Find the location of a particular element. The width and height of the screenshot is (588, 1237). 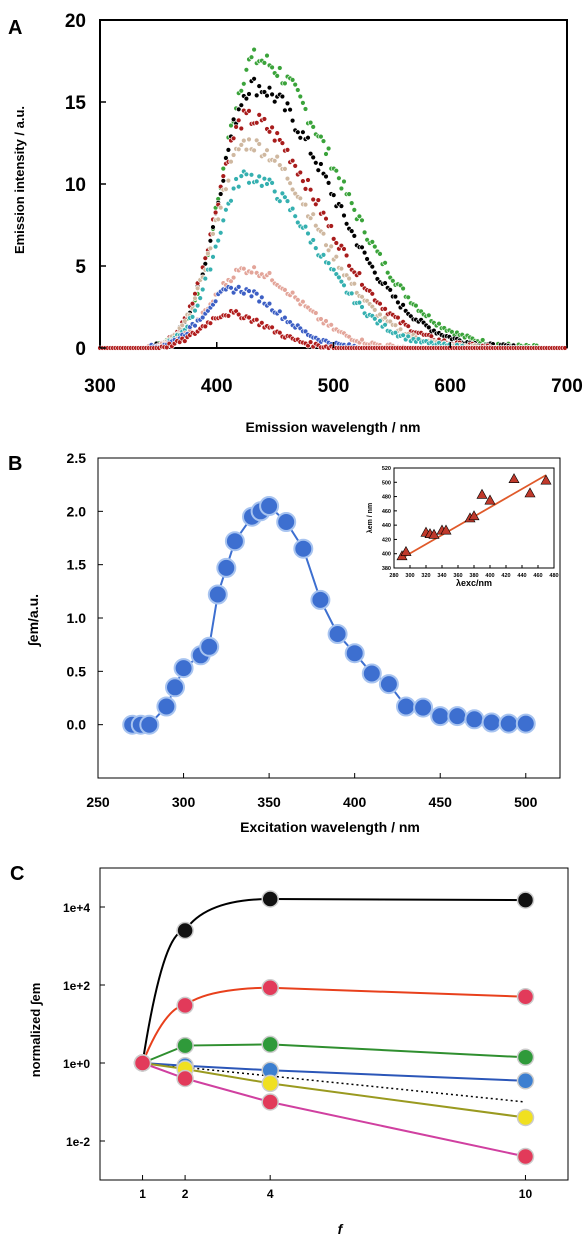

inset-ytick-label: 520 is located at coordinates (386, 469).